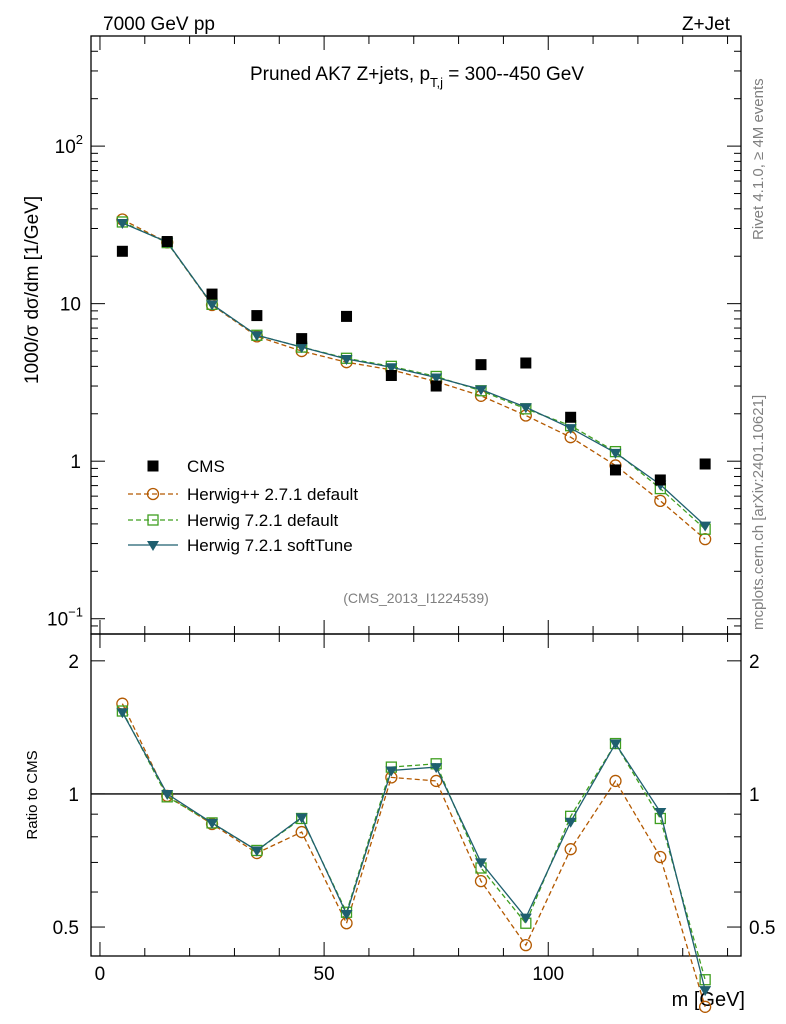  I want to click on legend-marker-herwig-7-2-1-softtune, so click(153, 546).